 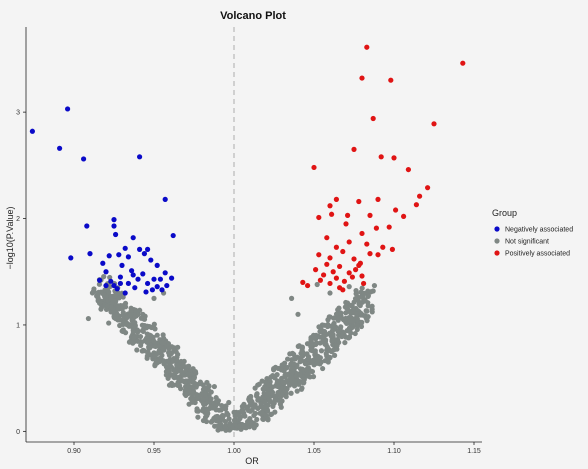 What do you see at coordinates (10, 238) in the screenshot?
I see `y-axis-label: −log10(P.Value)` at bounding box center [10, 238].